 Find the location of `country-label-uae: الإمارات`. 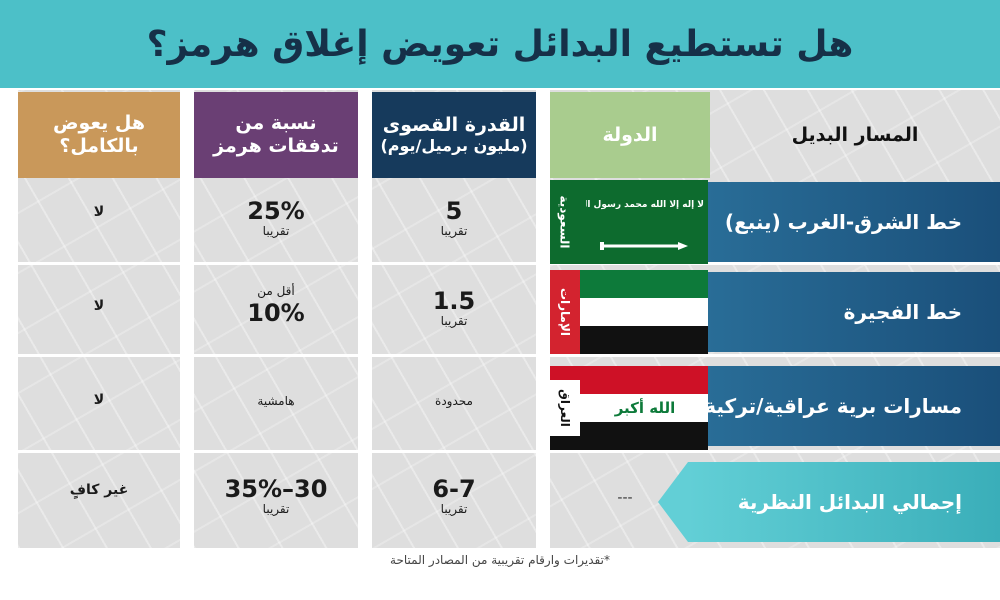

country-label-uae: الإمارات is located at coordinates (565, 312).